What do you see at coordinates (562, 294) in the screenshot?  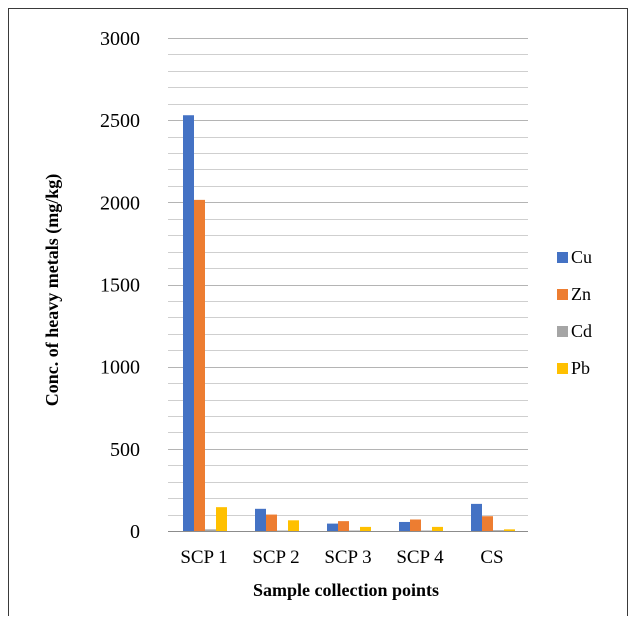 I see `legend-swatch-zn` at bounding box center [562, 294].